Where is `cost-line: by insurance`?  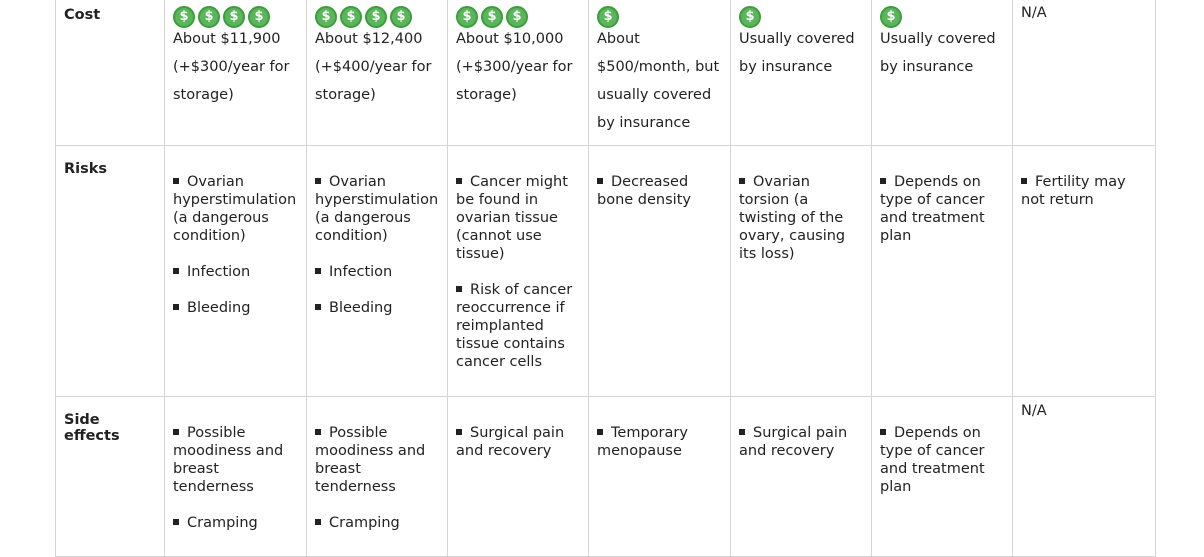 cost-line: by insurance is located at coordinates (644, 123).